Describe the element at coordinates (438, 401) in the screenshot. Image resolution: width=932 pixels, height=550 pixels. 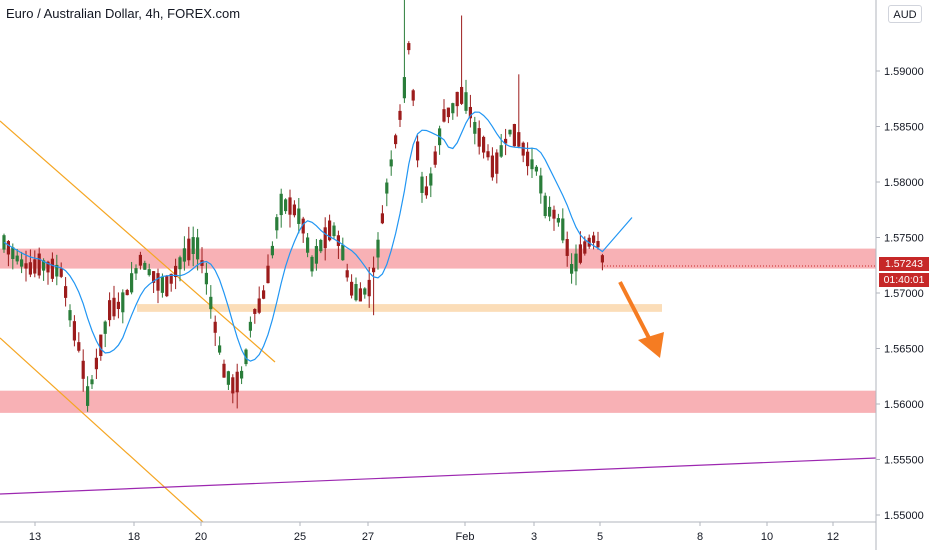
I see `zone-support` at that location.